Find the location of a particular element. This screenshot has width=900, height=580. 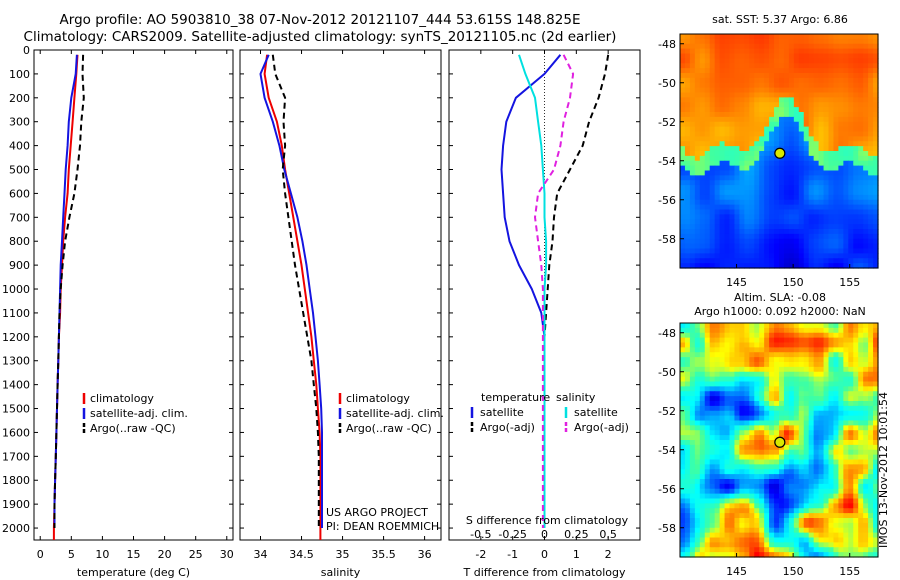

temperature-xtick-label: 20 is located at coordinates (165, 554).